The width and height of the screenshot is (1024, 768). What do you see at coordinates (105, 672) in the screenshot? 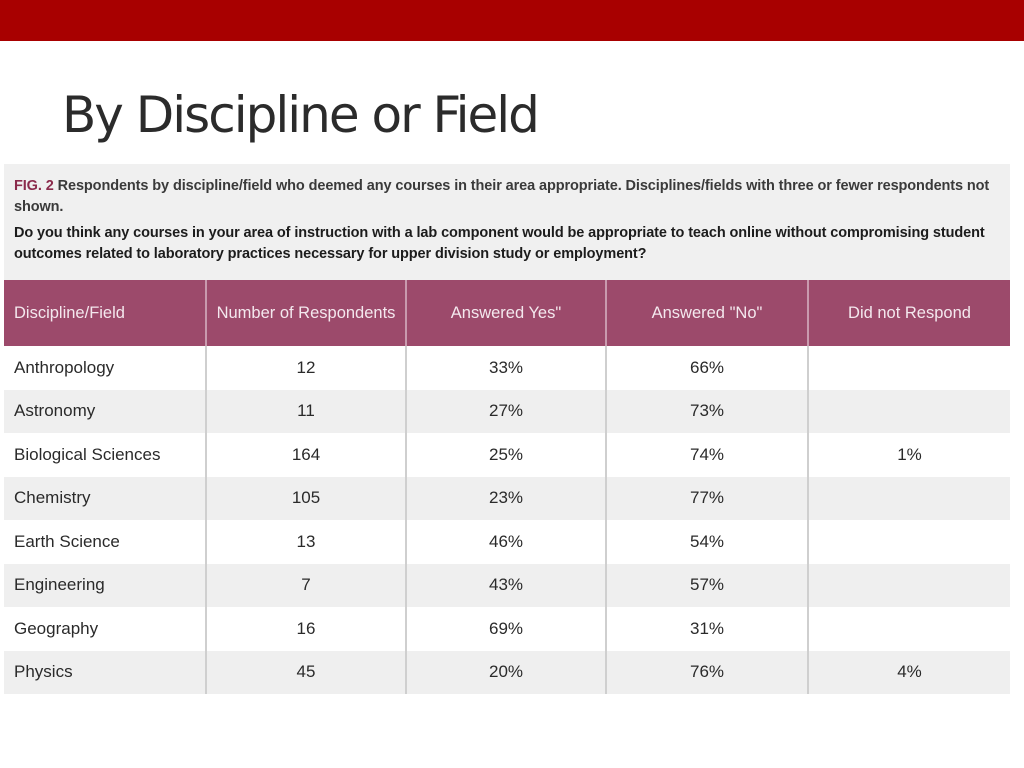
I see `discipline-cell: Physics` at bounding box center [105, 672].